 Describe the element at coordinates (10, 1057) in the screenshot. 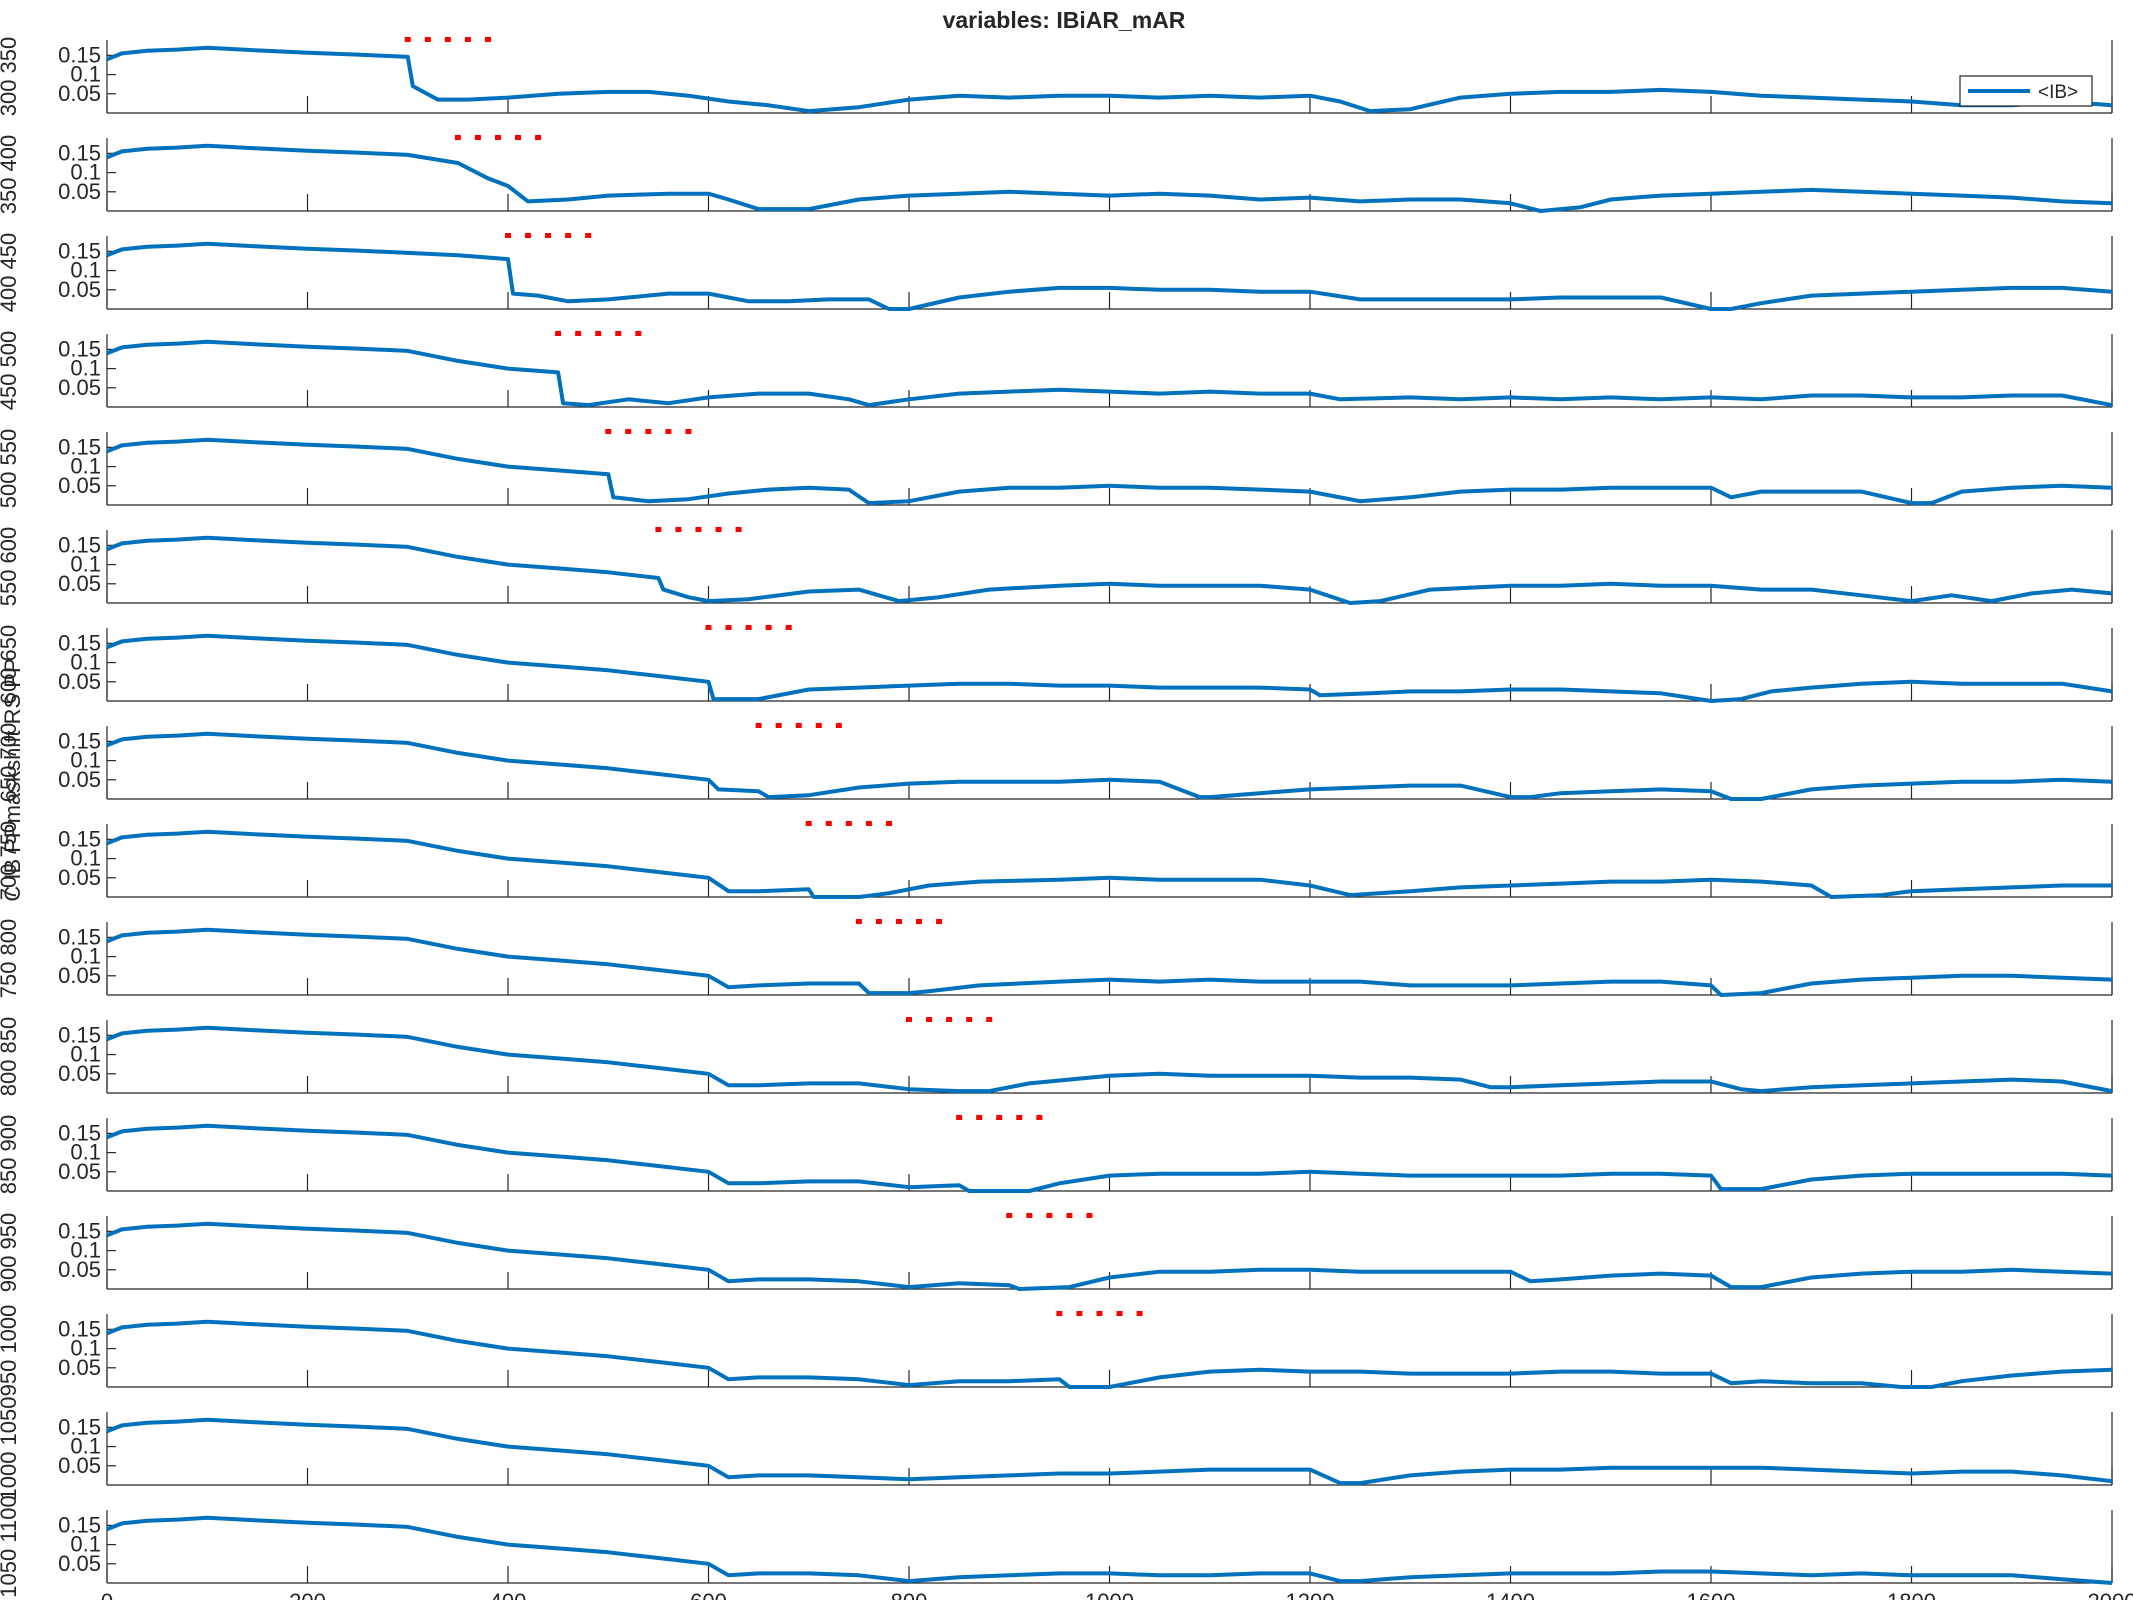

I see `panel-side-label: 800 850` at that location.